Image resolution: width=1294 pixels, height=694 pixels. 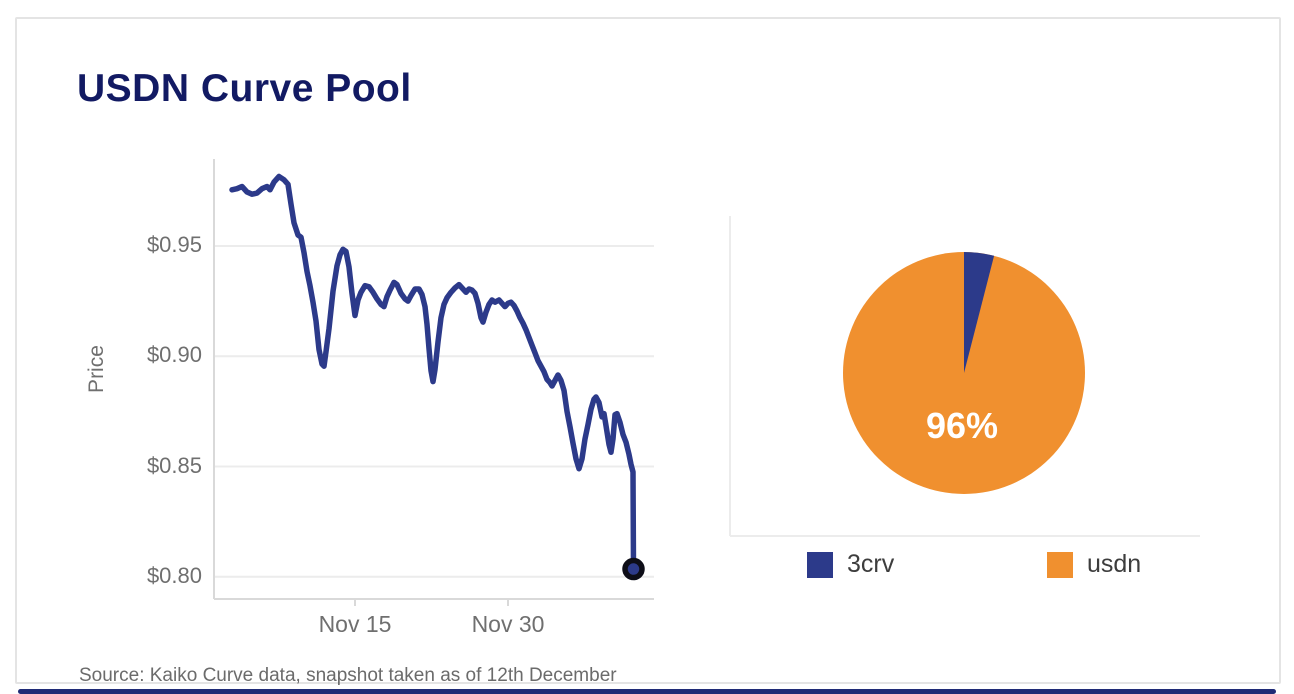 I want to click on x-tick-label: Nov 15, so click(x=355, y=624).